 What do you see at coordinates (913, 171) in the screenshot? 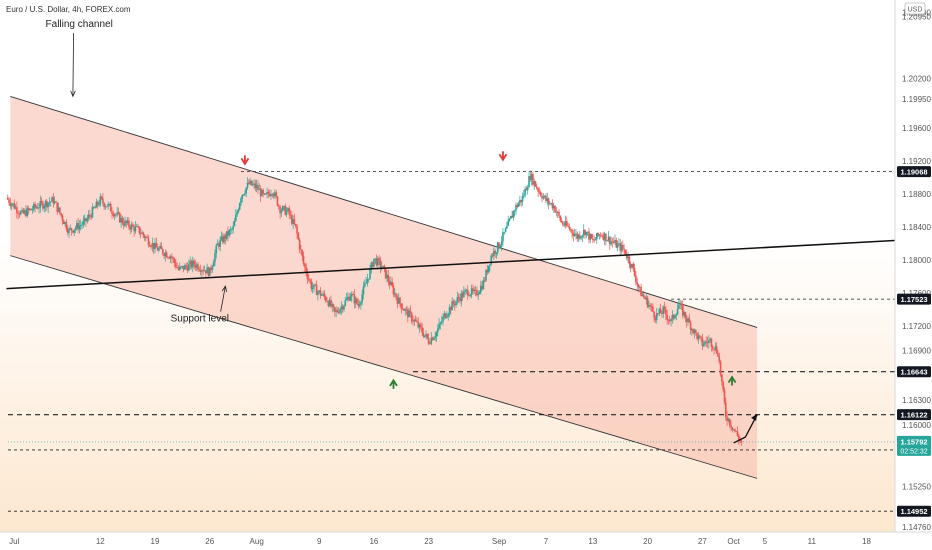
I see `level-tag-text: 1.19068` at bounding box center [913, 171].